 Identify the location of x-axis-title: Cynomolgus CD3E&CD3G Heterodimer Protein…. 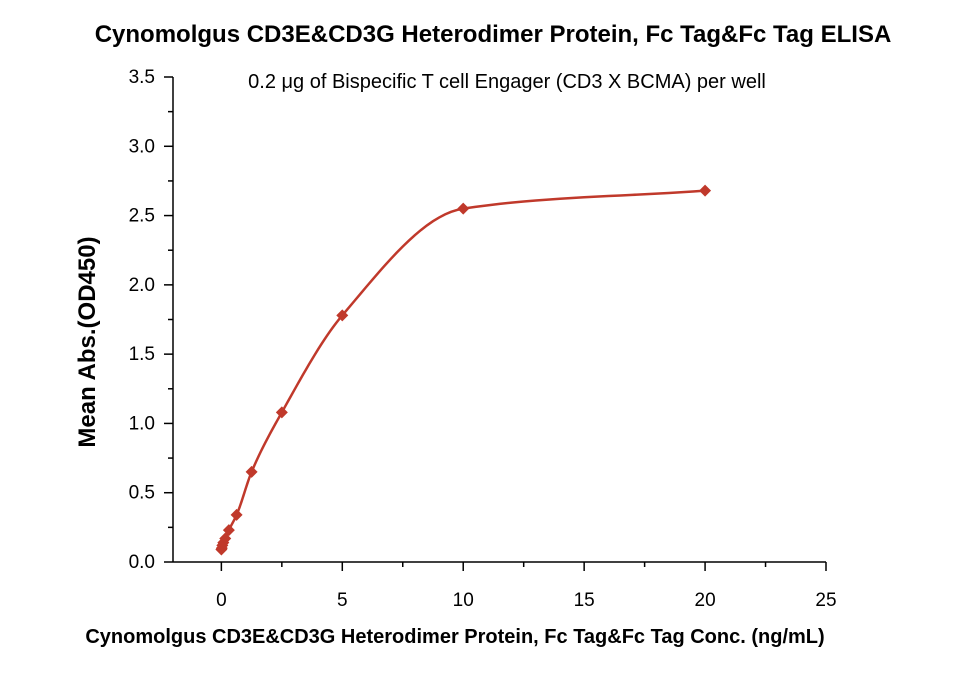
(454, 637).